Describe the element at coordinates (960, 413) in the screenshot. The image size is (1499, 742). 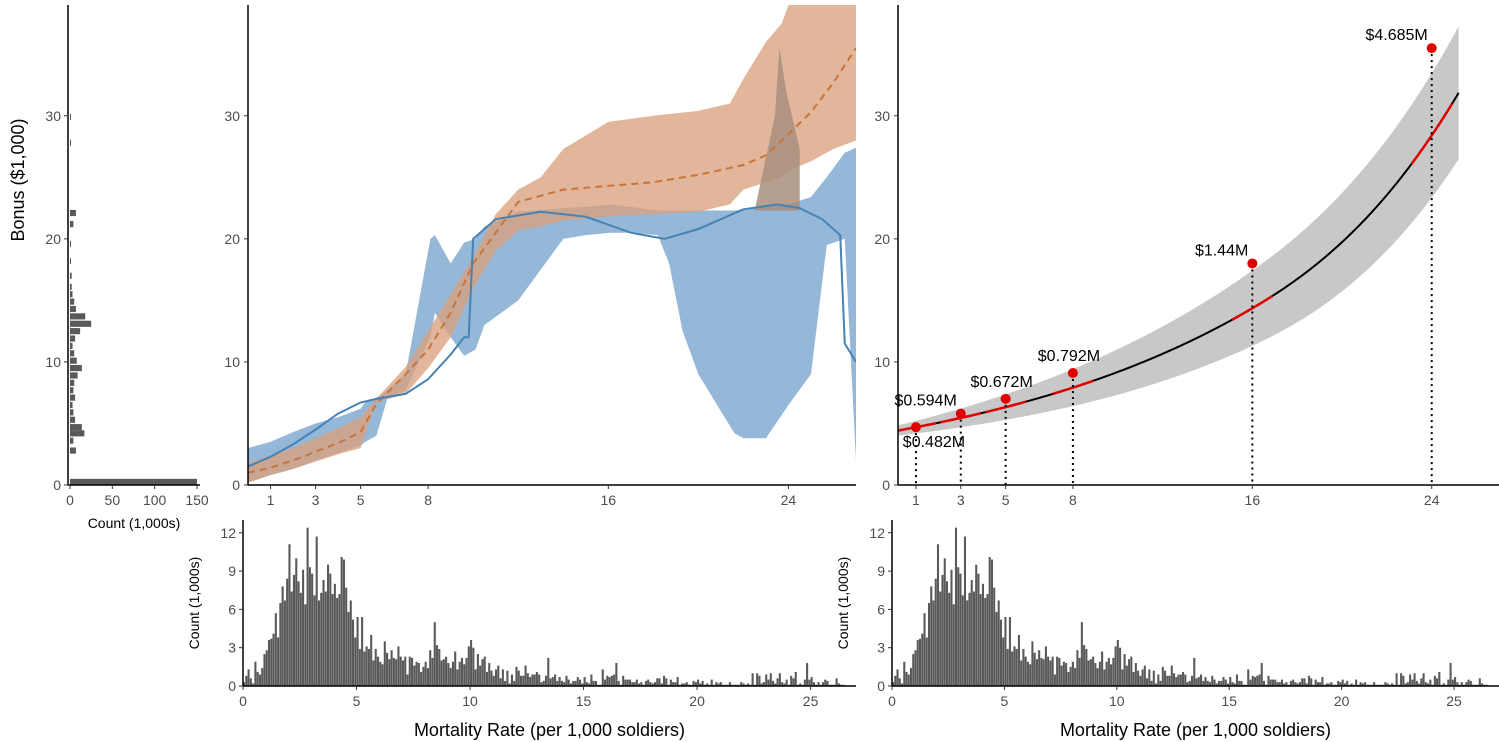
I see `highlight-point` at that location.